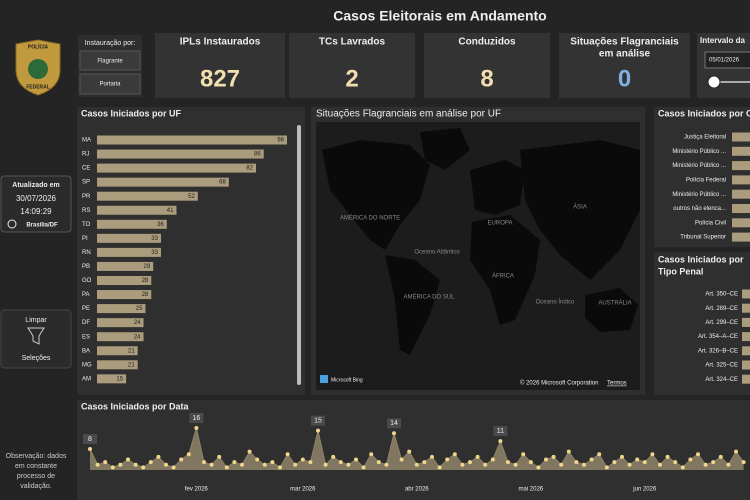  I want to click on kpi-label: TCs Lavrados, so click(352, 42).